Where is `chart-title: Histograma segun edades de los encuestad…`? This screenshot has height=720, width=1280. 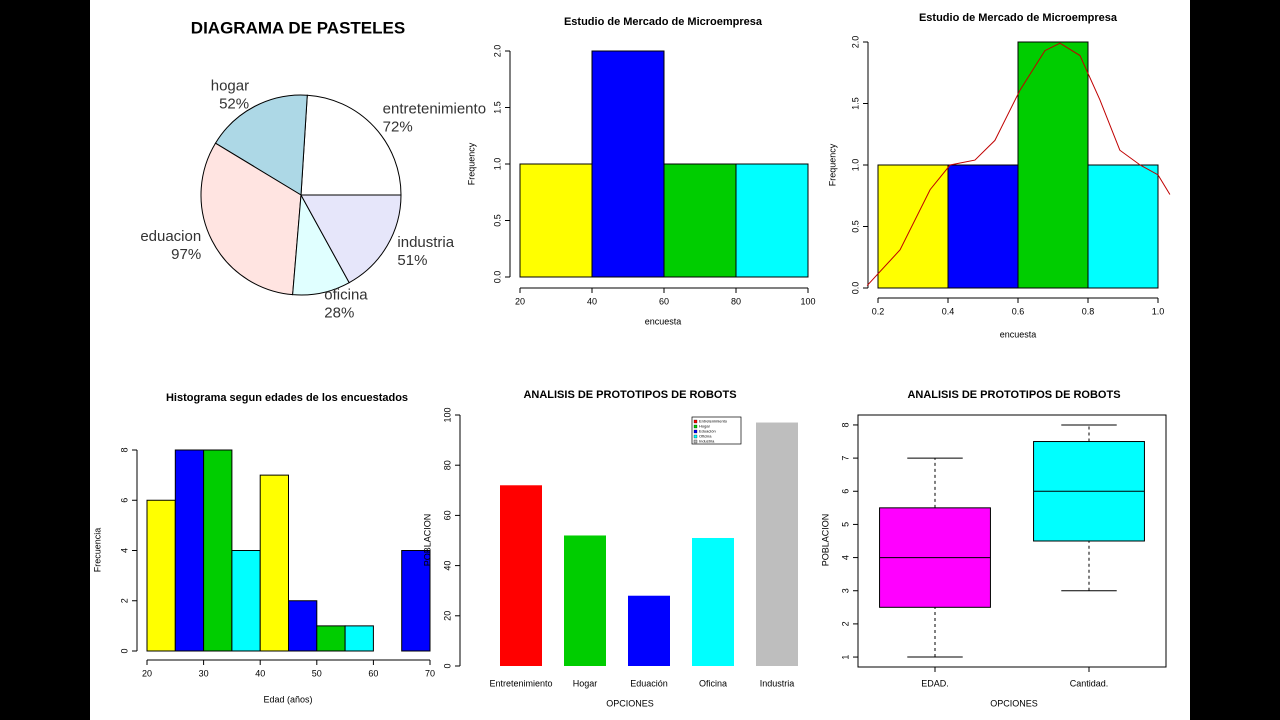
chart-title: Histograma segun edades de los encuestad… is located at coordinates (287, 398).